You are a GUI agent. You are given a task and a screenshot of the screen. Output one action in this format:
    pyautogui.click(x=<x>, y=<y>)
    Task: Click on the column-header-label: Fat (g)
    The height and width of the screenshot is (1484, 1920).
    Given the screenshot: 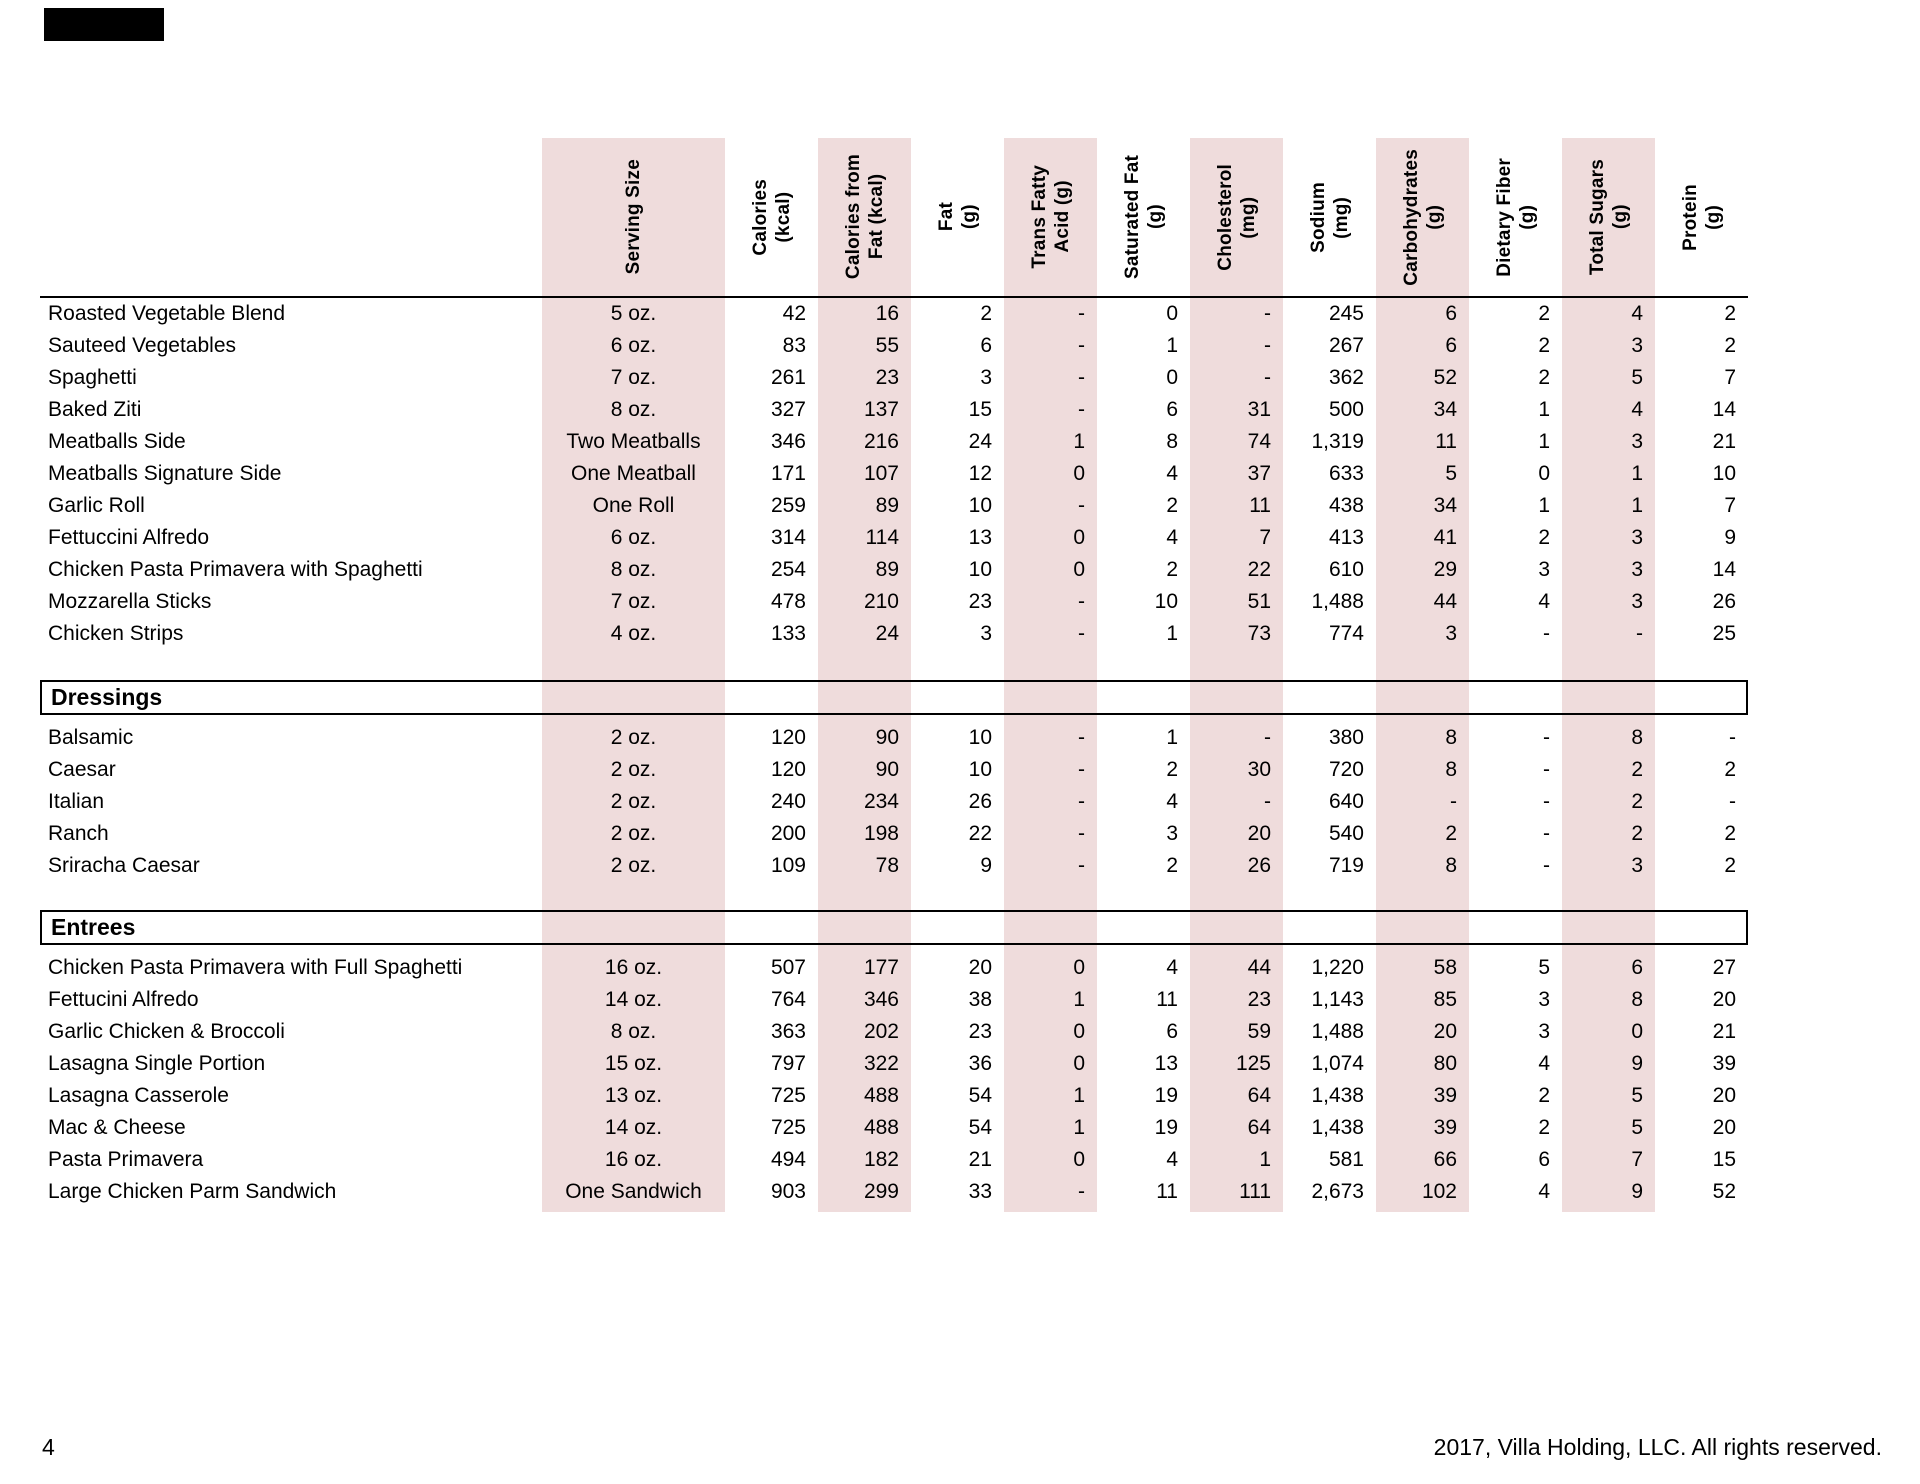 What is the action you would take?
    pyautogui.click(x=957, y=217)
    